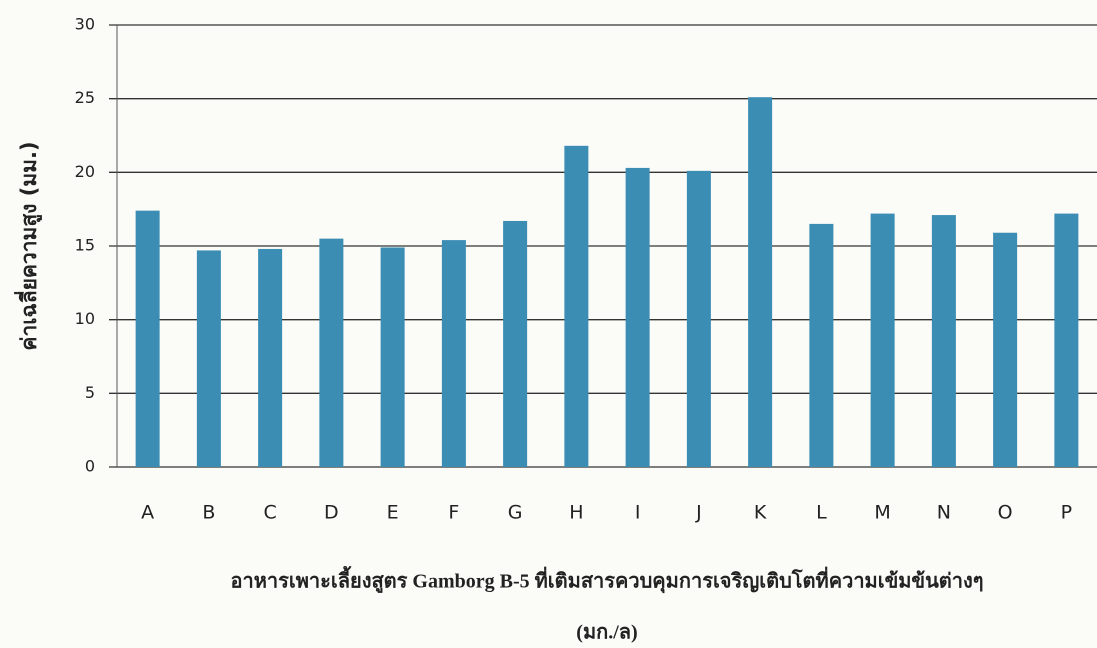 The height and width of the screenshot is (648, 1097). I want to click on y-tick-label: 25, so click(85, 97).